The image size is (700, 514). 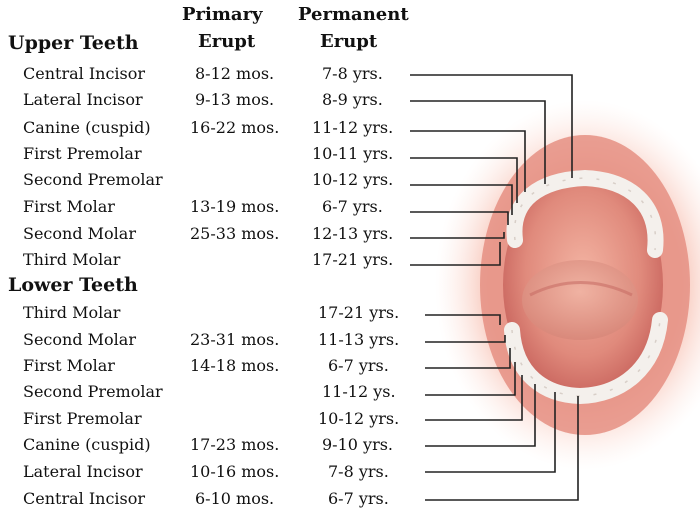 What do you see at coordinates (359, 339) in the screenshot?
I see `lower-permanent-erupt: 11-13 yrs.` at bounding box center [359, 339].